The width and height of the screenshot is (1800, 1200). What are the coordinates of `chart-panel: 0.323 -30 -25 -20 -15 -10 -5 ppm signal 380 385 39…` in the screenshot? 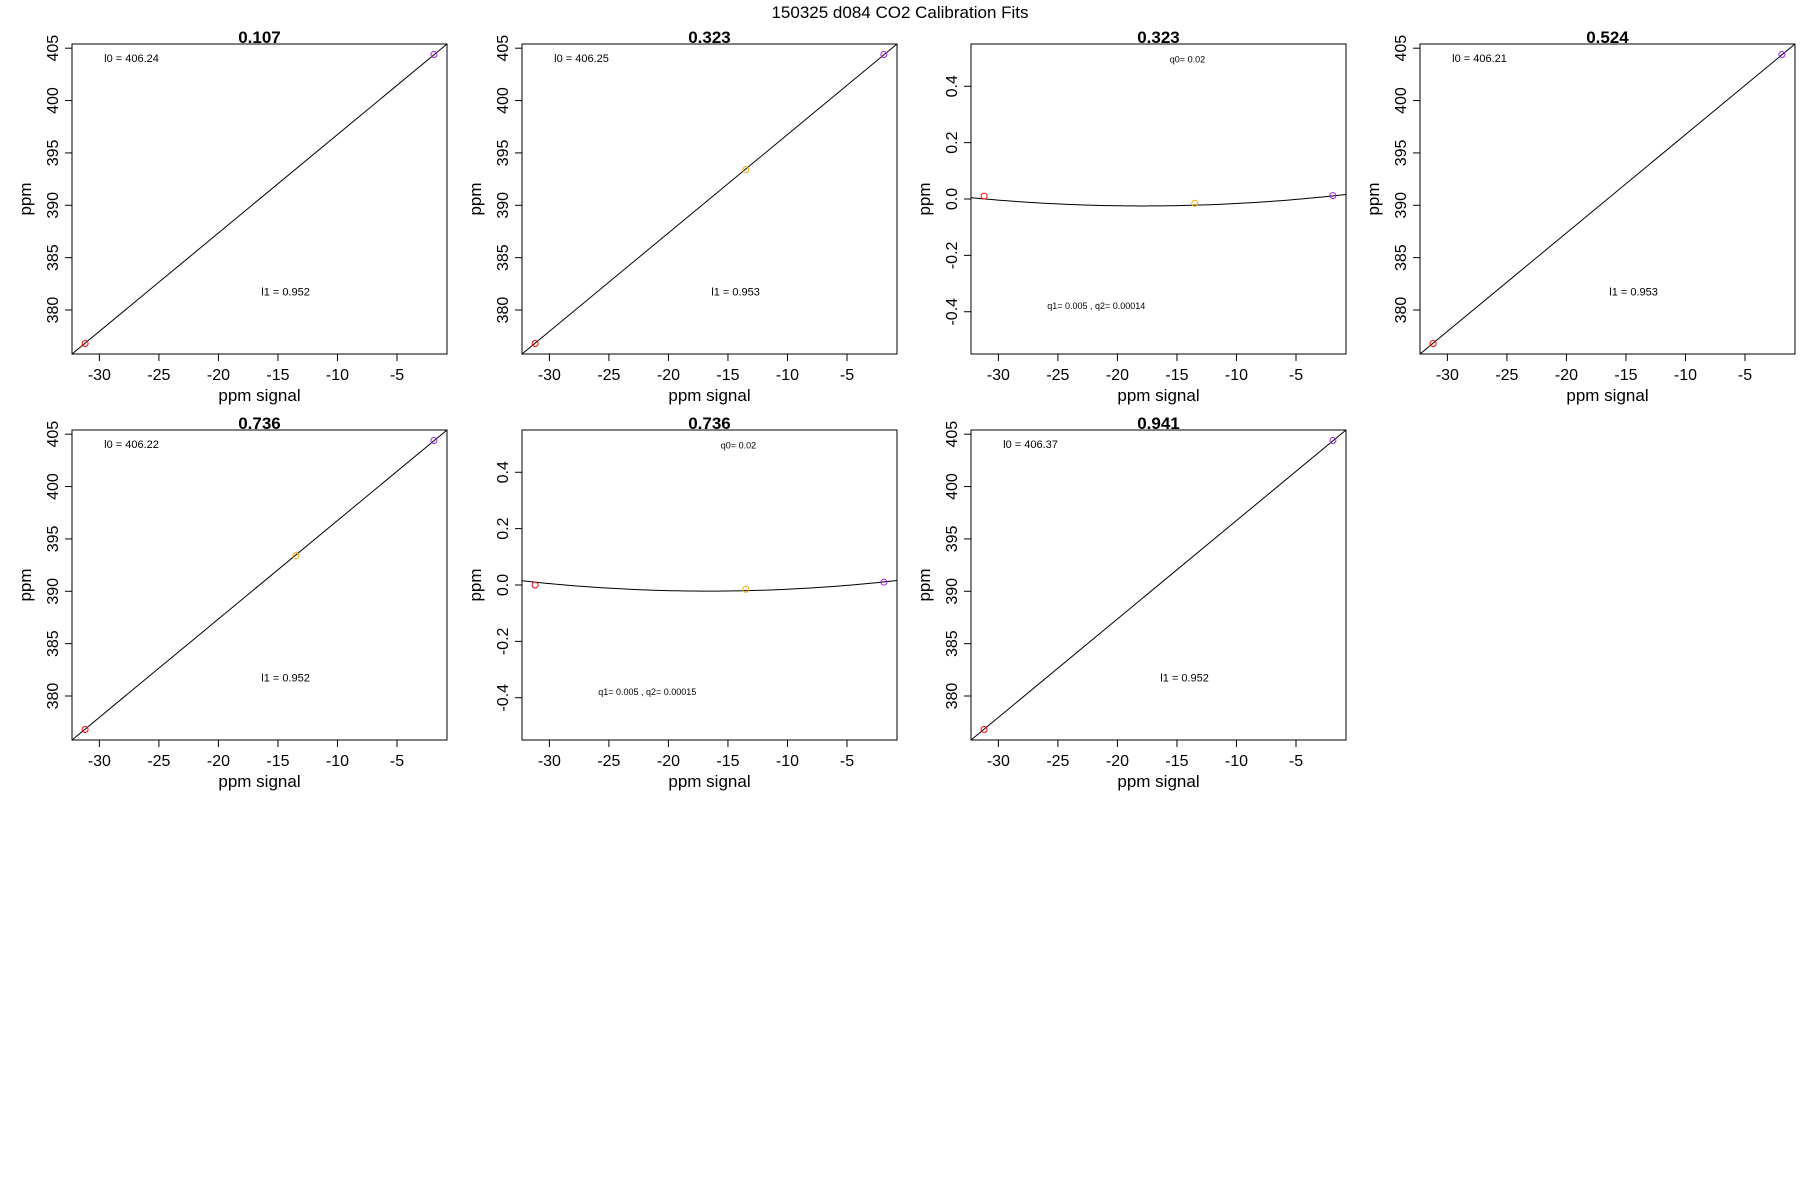 It's located at (682, 216).